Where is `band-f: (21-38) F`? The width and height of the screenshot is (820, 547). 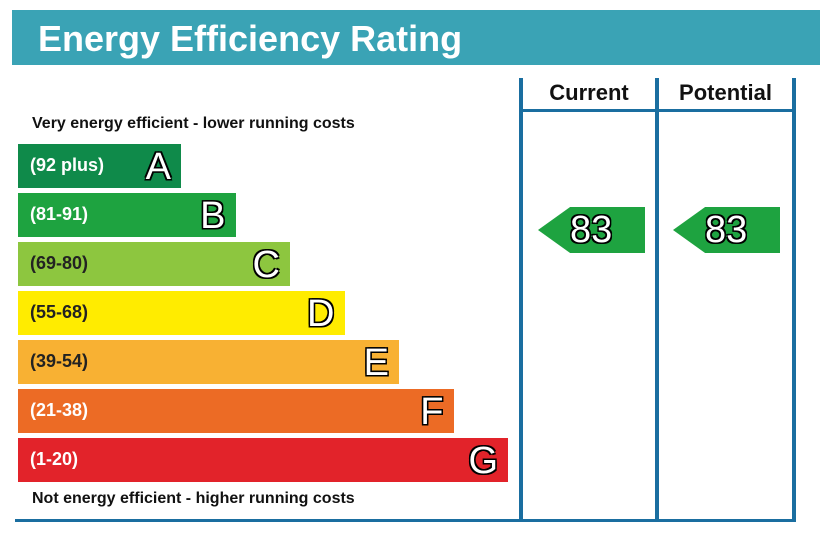
band-f: (21-38) F is located at coordinates (236, 411).